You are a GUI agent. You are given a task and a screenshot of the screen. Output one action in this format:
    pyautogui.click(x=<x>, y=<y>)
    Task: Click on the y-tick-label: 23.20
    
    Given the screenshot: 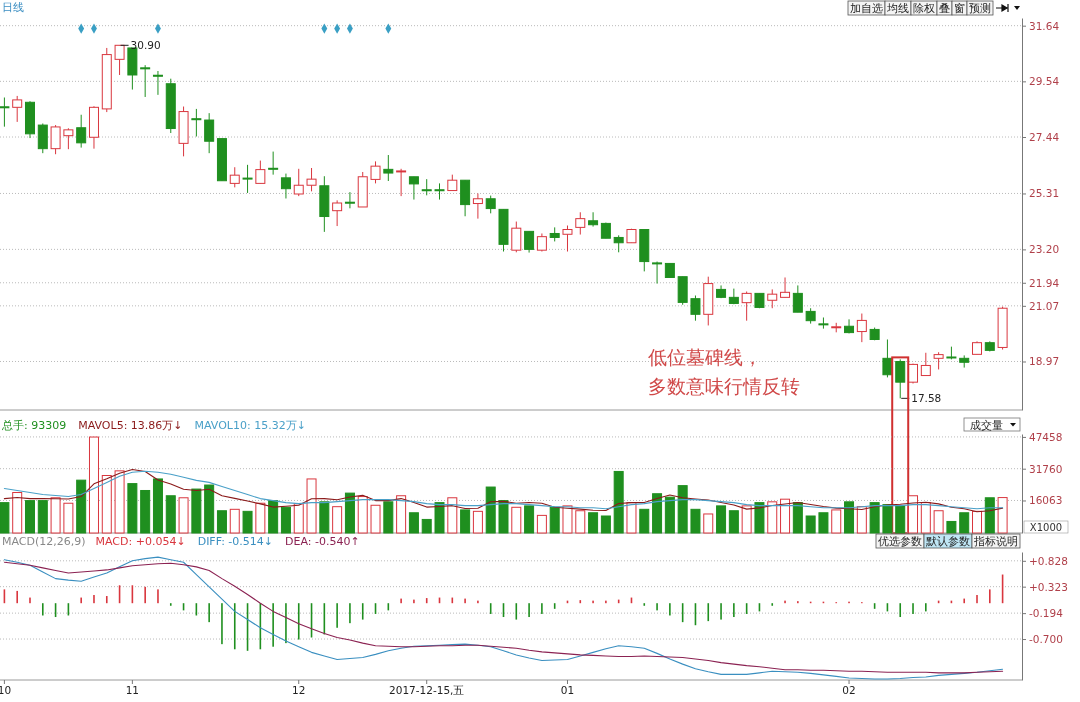 What is the action you would take?
    pyautogui.click(x=1044, y=249)
    